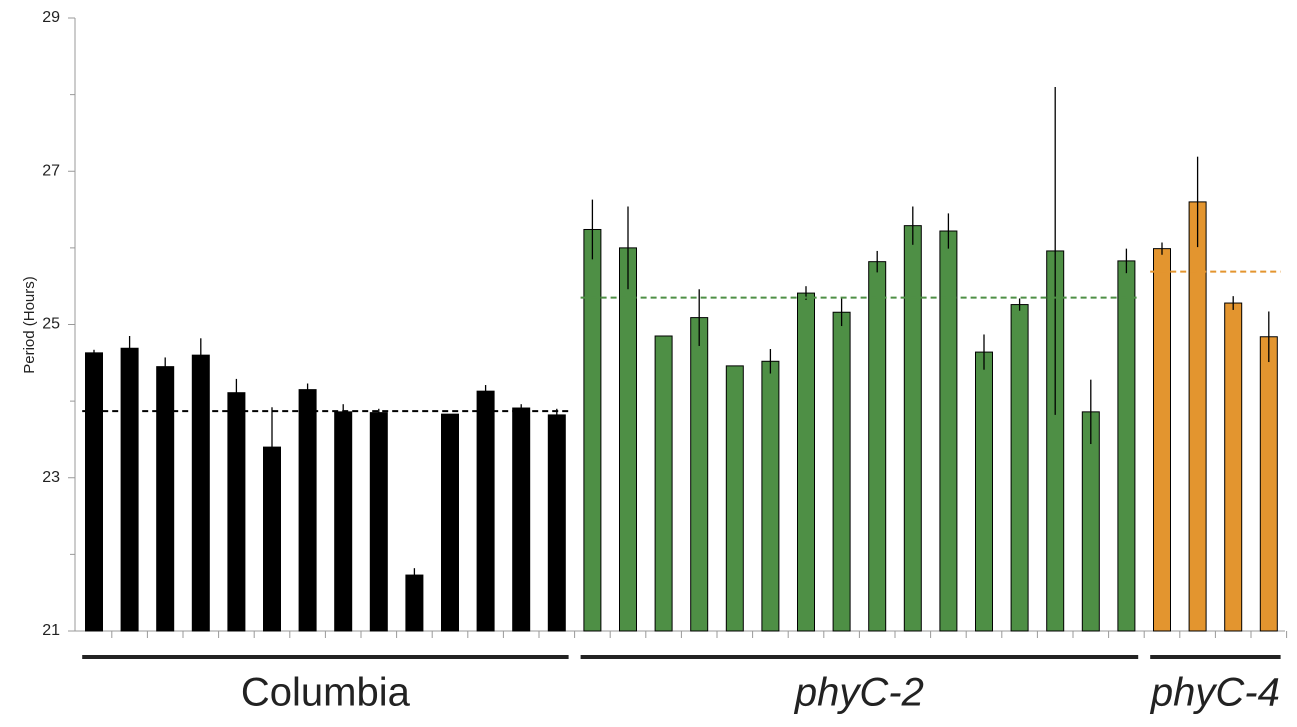 Image resolution: width=1297 pixels, height=727 pixels. What do you see at coordinates (51, 170) in the screenshot?
I see `y-tick-label: 27` at bounding box center [51, 170].